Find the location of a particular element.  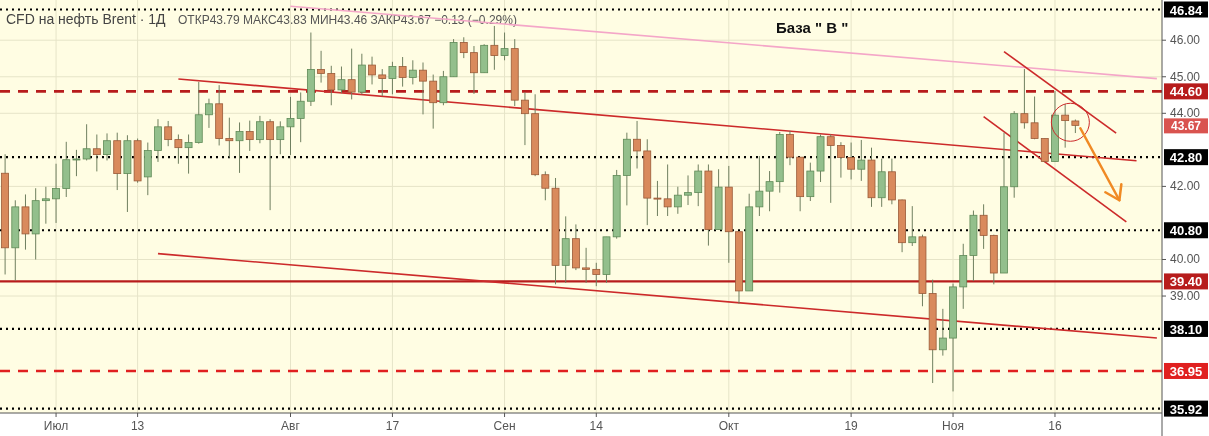

ref-line-label: 35.92 is located at coordinates (1186, 409).